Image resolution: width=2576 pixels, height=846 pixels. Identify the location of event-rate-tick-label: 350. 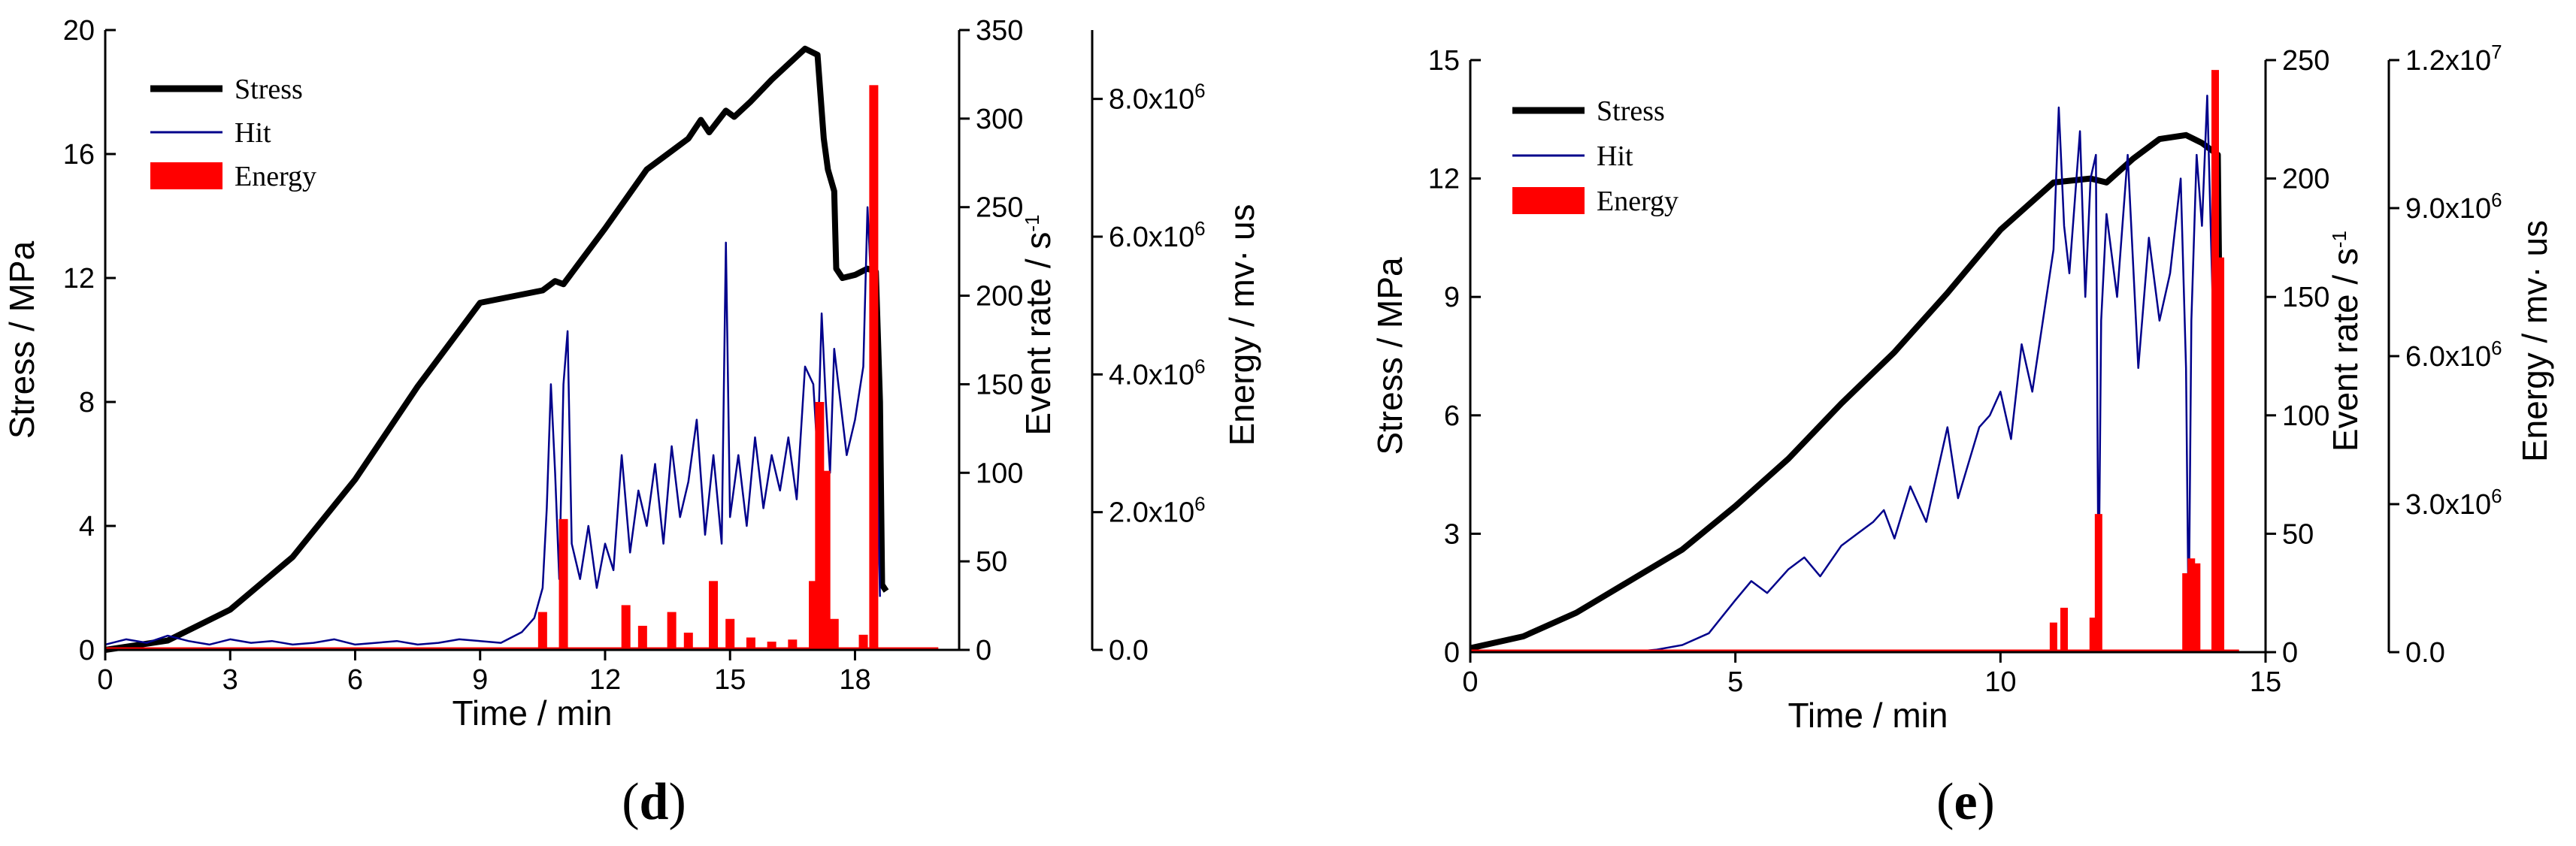
(999, 31).